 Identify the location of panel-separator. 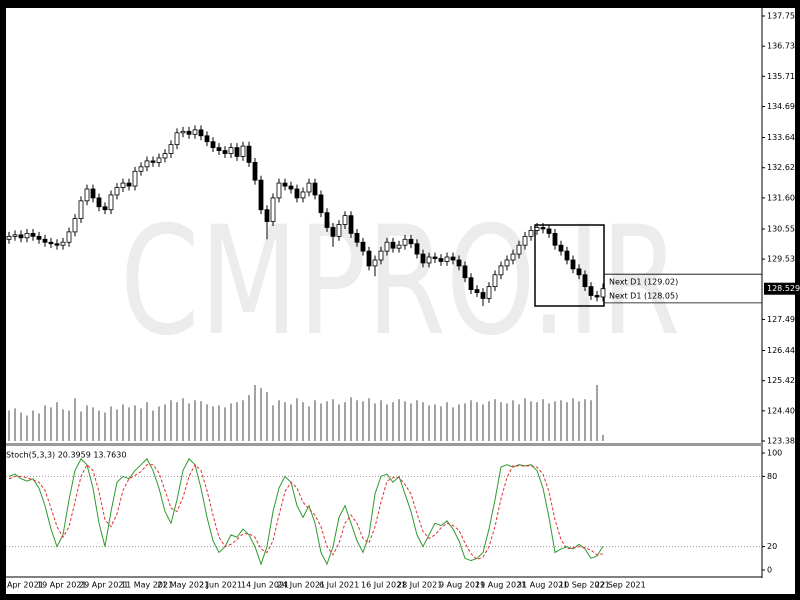
(384, 444).